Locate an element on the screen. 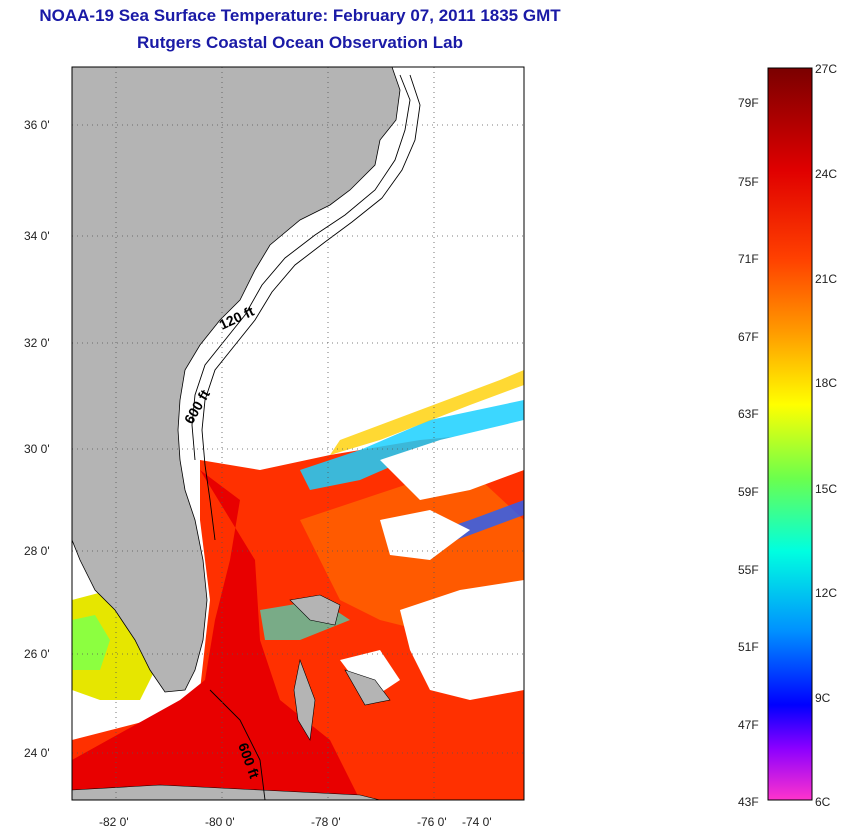  colorbar-c-label: 15C is located at coordinates (826, 489).